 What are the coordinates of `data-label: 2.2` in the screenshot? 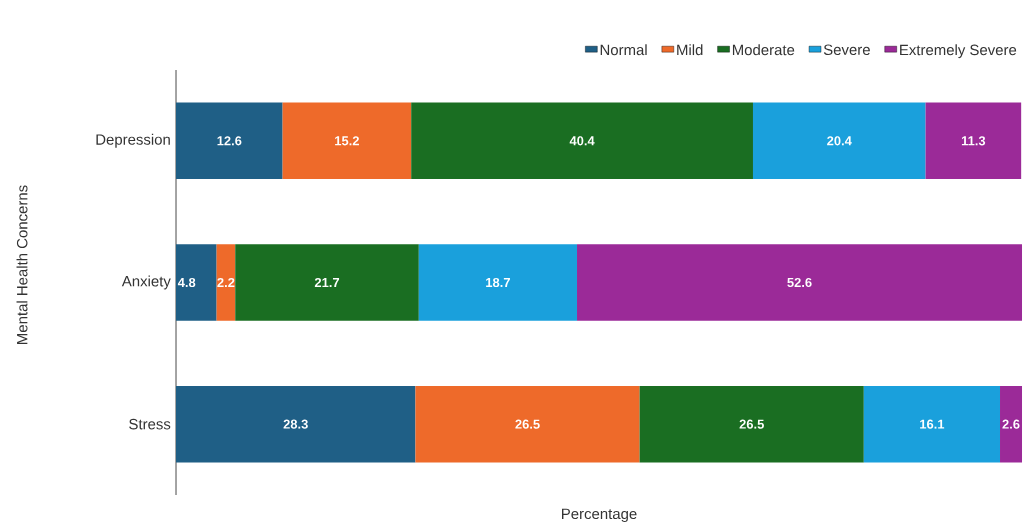 It's located at (226, 282).